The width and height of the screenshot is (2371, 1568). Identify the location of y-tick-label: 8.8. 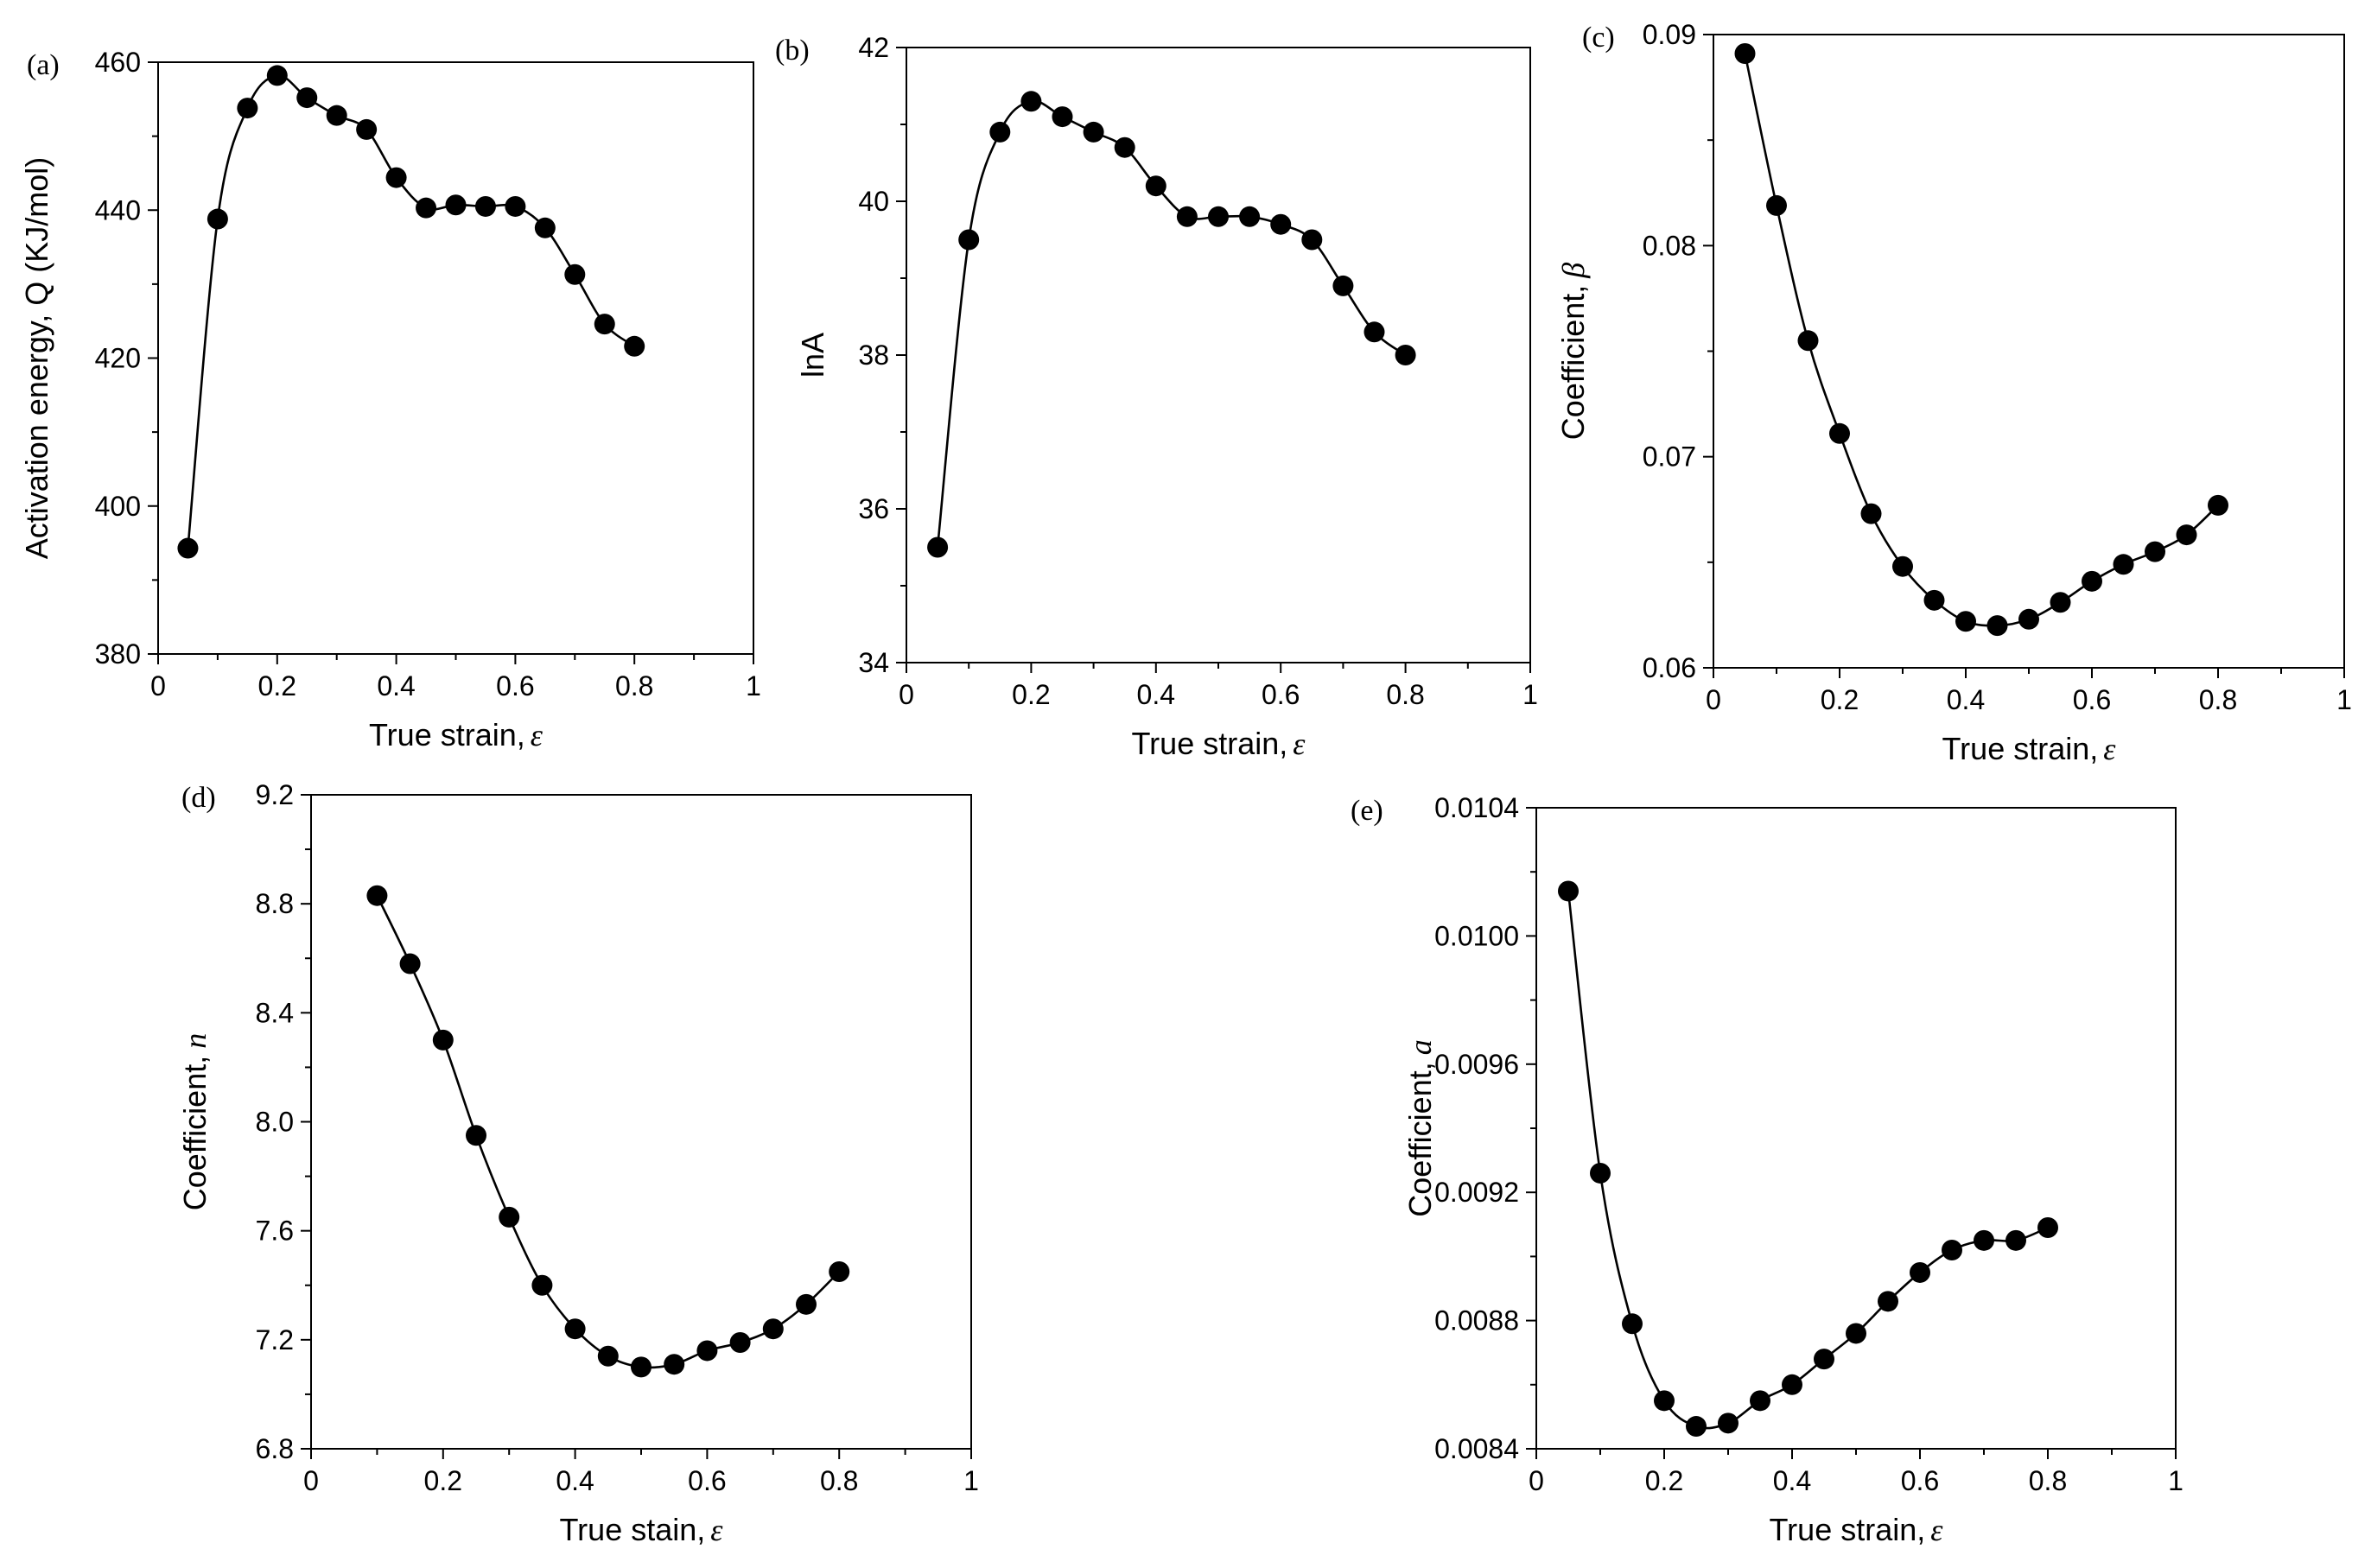
(275, 903).